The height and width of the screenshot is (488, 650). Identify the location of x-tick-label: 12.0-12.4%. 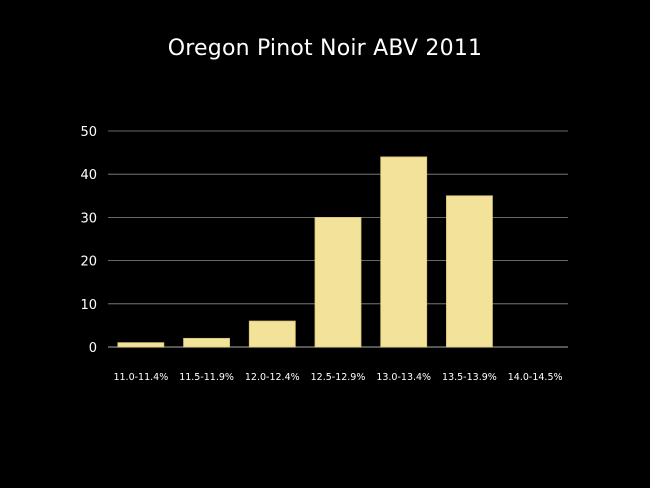
(272, 377).